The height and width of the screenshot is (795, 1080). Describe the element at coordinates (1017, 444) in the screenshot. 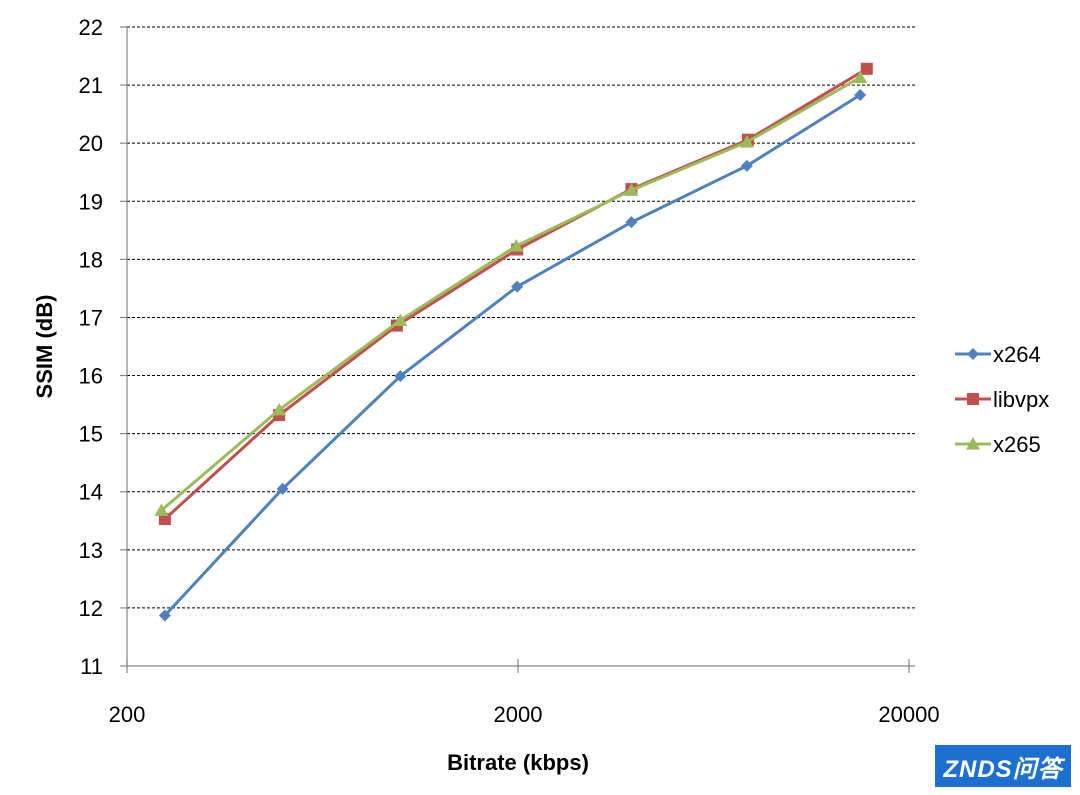

I see `legend-label: x265` at that location.